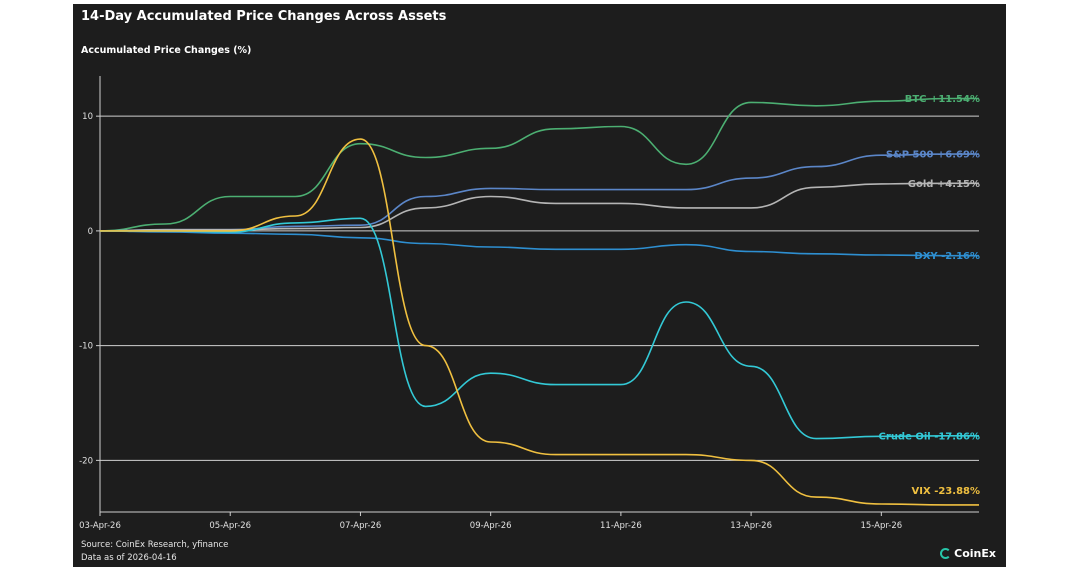 This screenshot has width=1080, height=570. I want to click on x-tick-label: 03-Apr-26, so click(100, 526).